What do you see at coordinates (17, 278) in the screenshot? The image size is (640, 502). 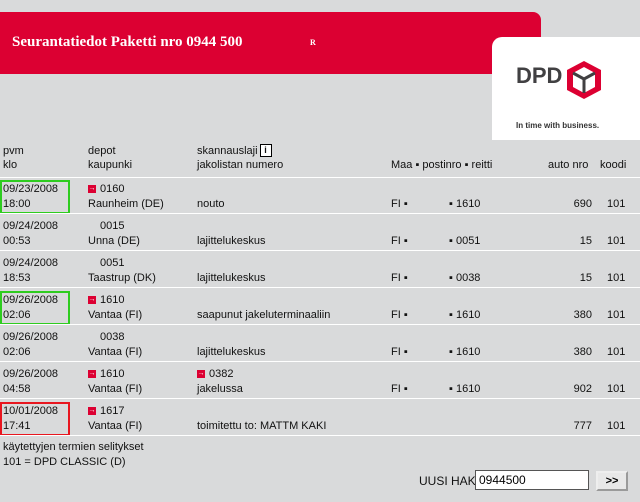 I see `time-text: 18:53` at bounding box center [17, 278].